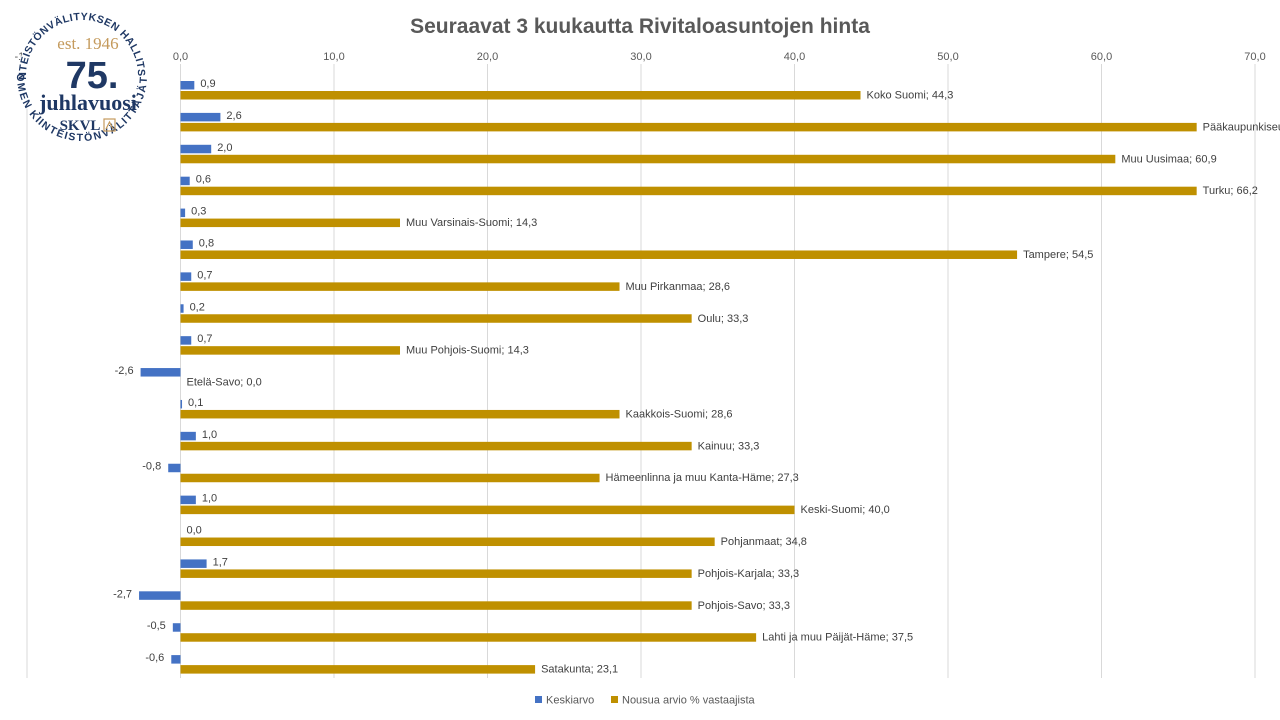 The width and height of the screenshot is (1280, 720). I want to click on data-label-nousua: Oulu; 33,3, so click(723, 319).